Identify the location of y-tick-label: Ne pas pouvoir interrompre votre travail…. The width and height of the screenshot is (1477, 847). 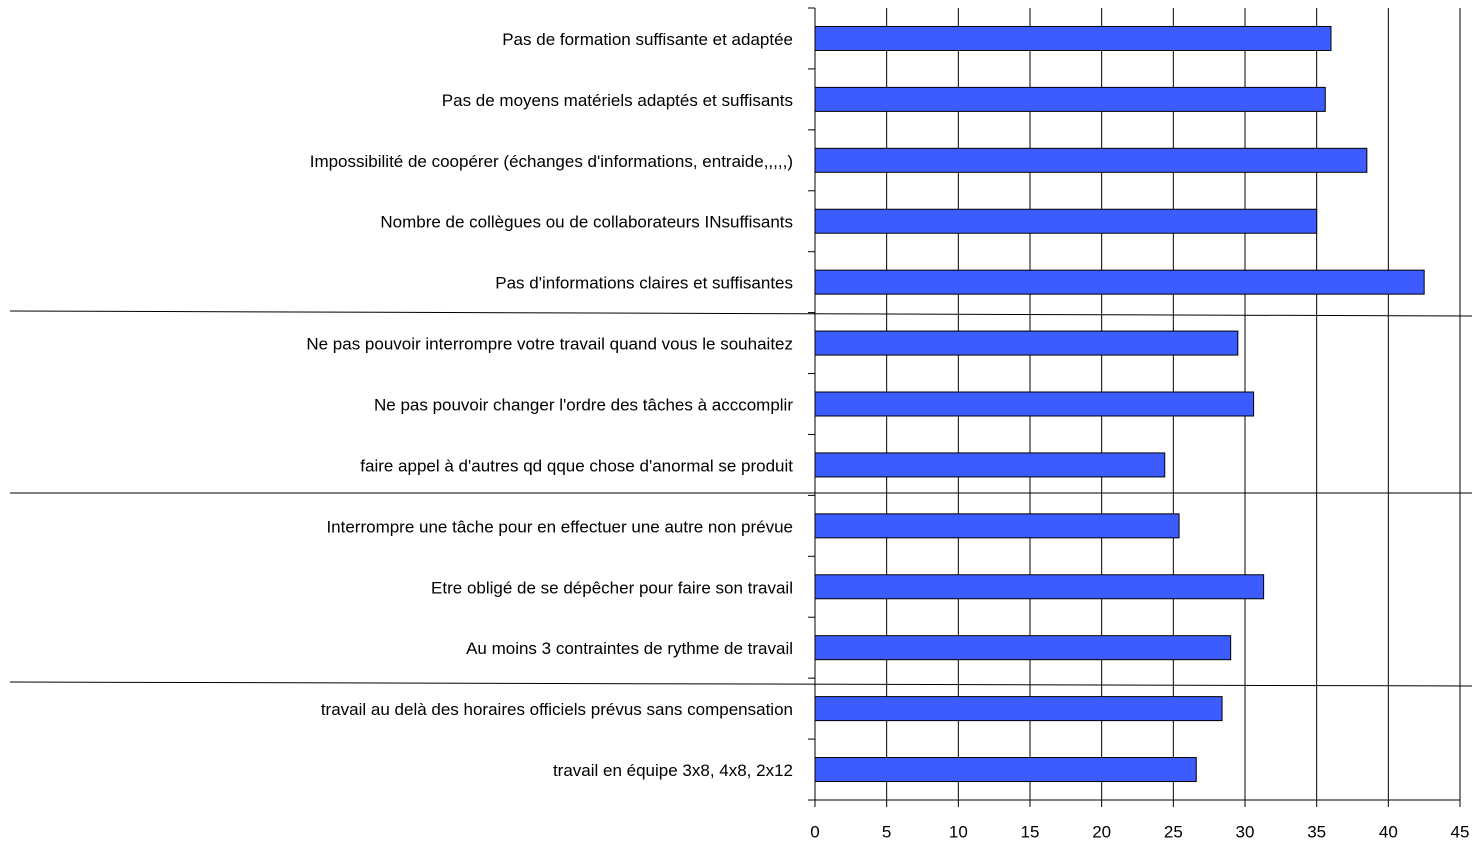
(549, 344).